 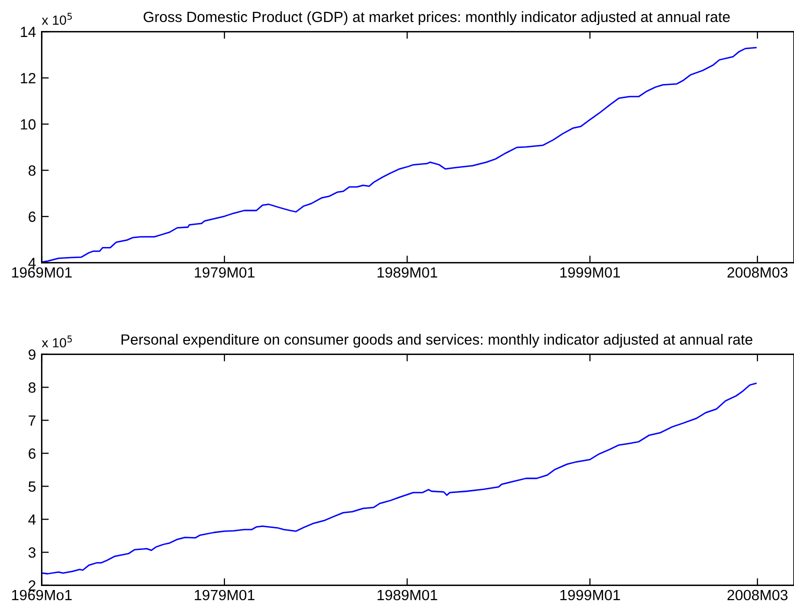 I want to click on x-tick-label: 1969Mo1, so click(x=42, y=595).